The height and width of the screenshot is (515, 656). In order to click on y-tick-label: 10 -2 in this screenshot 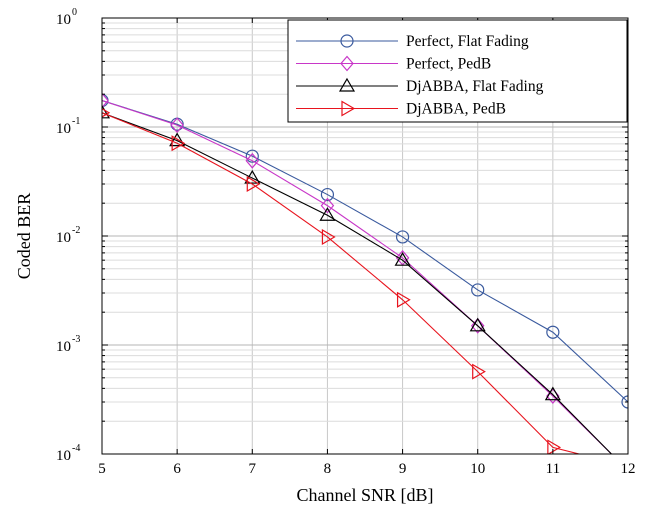, I will do `click(68, 235)`.